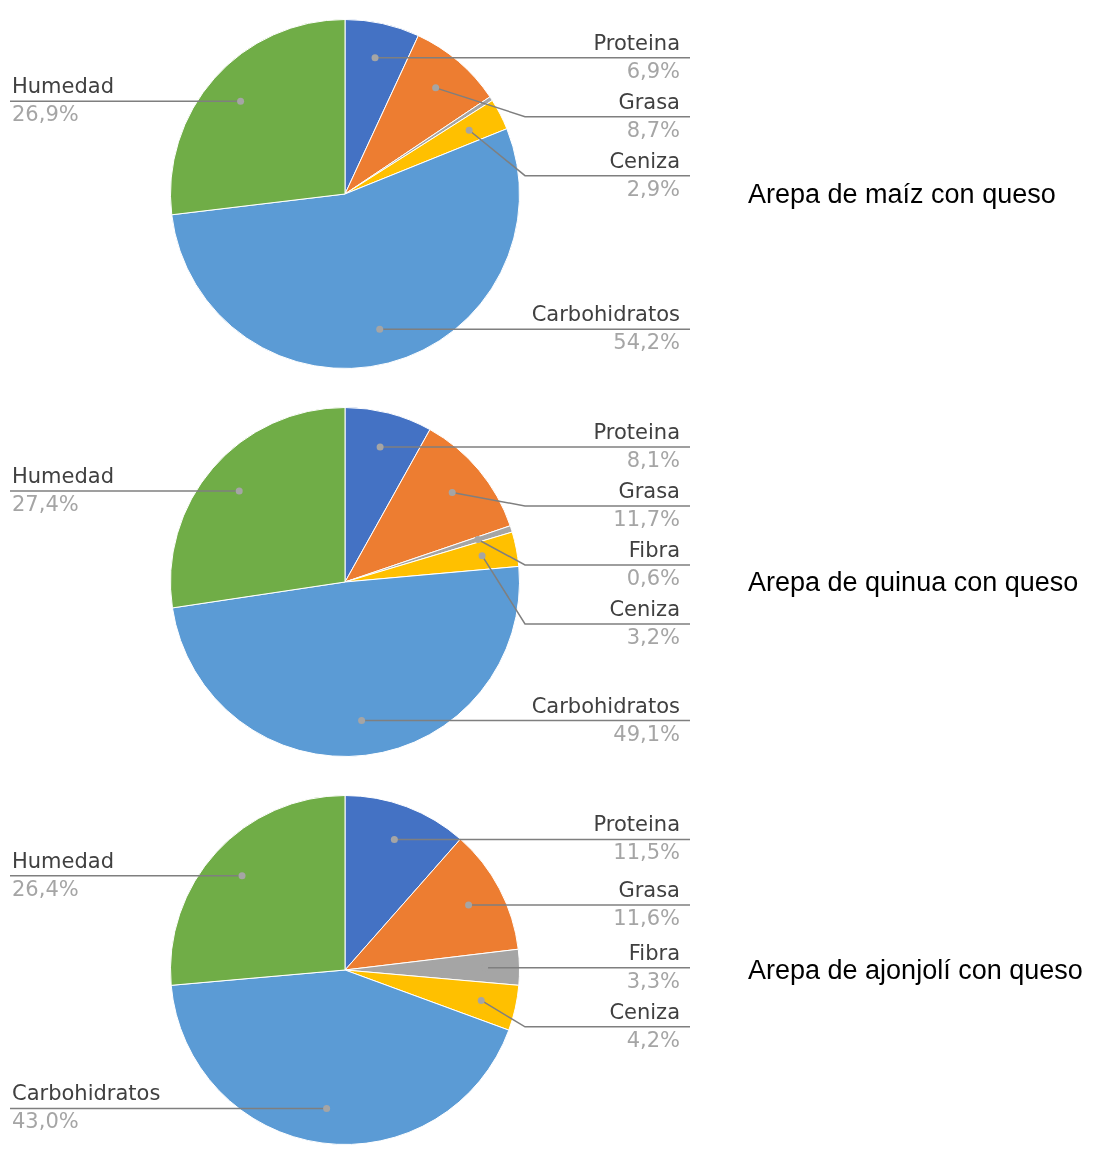 This screenshot has height=1165, width=1114. I want to click on data-label: 8,1%, so click(653, 459).